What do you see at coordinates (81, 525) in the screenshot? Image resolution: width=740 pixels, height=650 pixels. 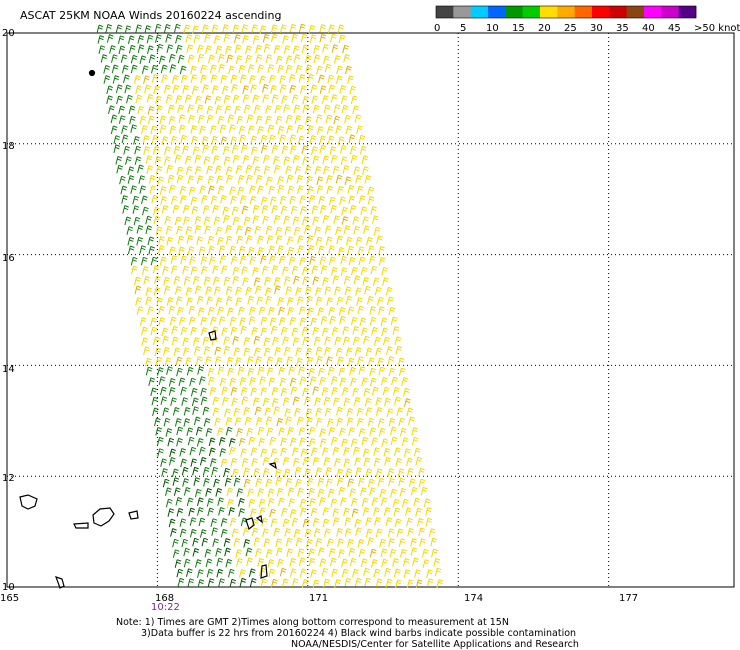 I see `island` at bounding box center [81, 525].